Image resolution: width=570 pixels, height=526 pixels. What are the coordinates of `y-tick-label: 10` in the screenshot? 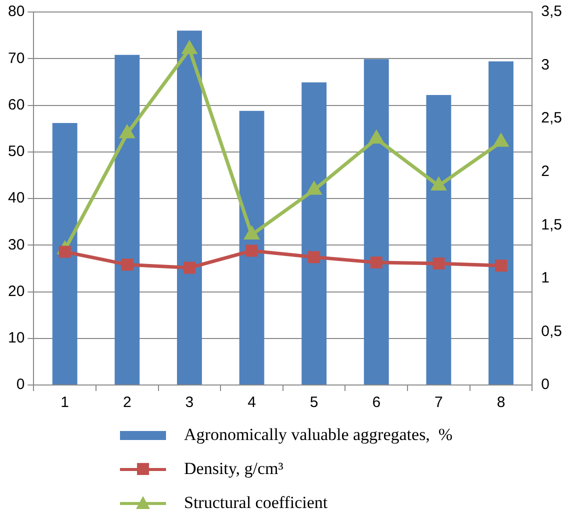 It's located at (16, 338).